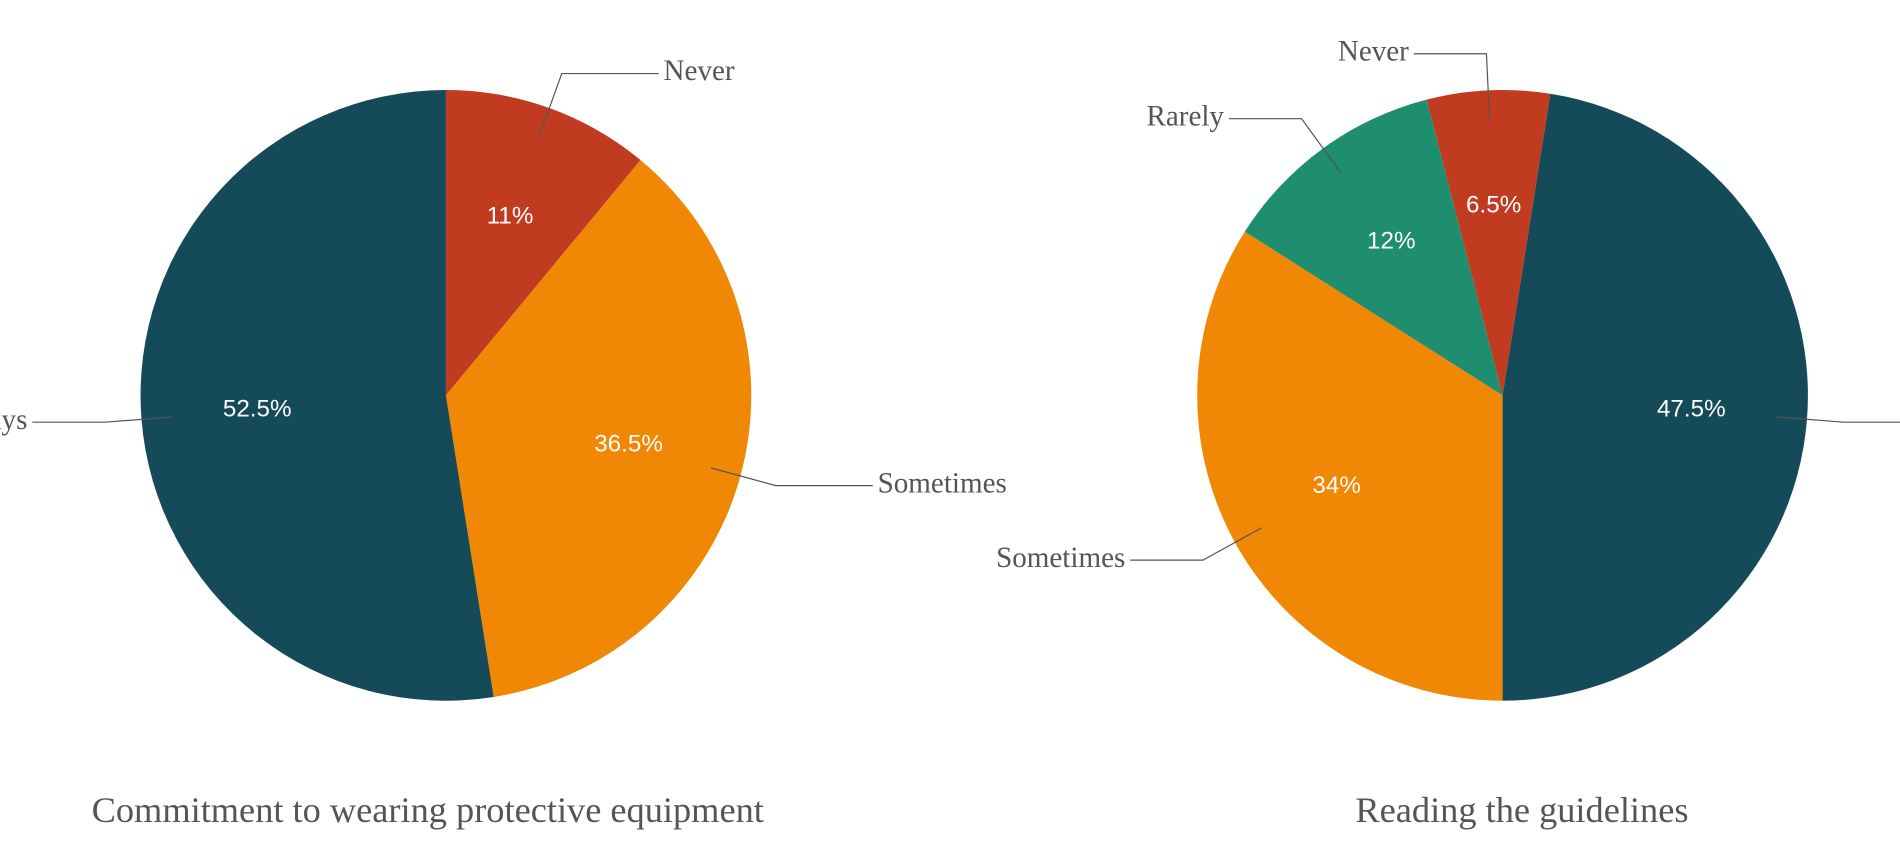 This screenshot has height=861, width=1900. I want to click on value-label: 34%, so click(1336, 485).